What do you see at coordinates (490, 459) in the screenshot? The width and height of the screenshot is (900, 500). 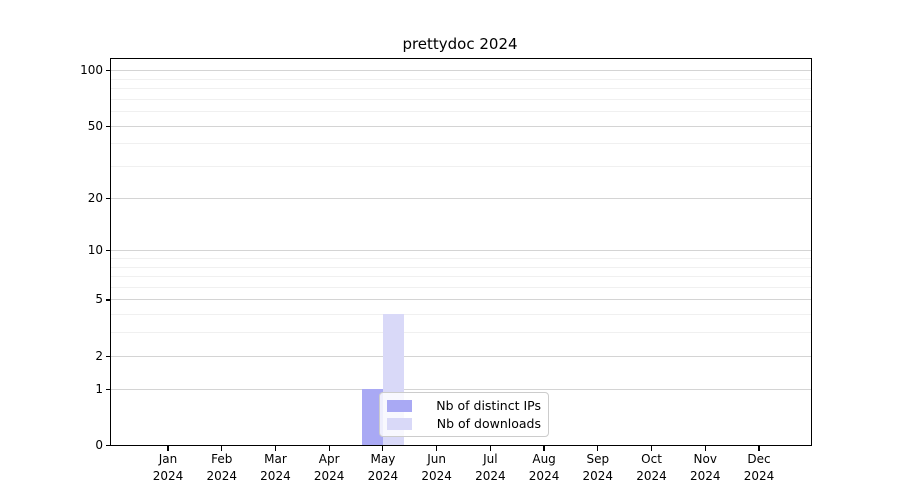 I see `x-tick-month: Jul` at bounding box center [490, 459].